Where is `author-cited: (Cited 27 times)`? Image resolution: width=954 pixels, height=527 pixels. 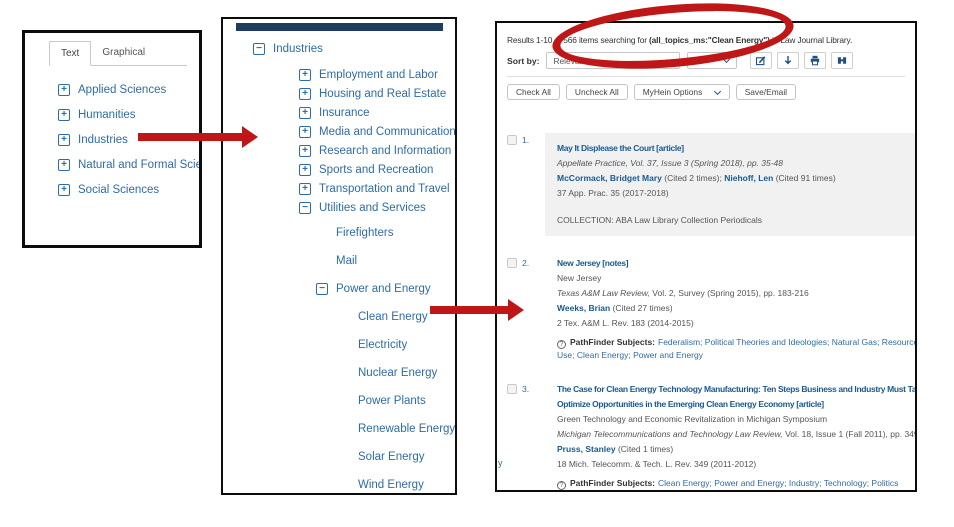
author-cited: (Cited 27 times) is located at coordinates (641, 308).